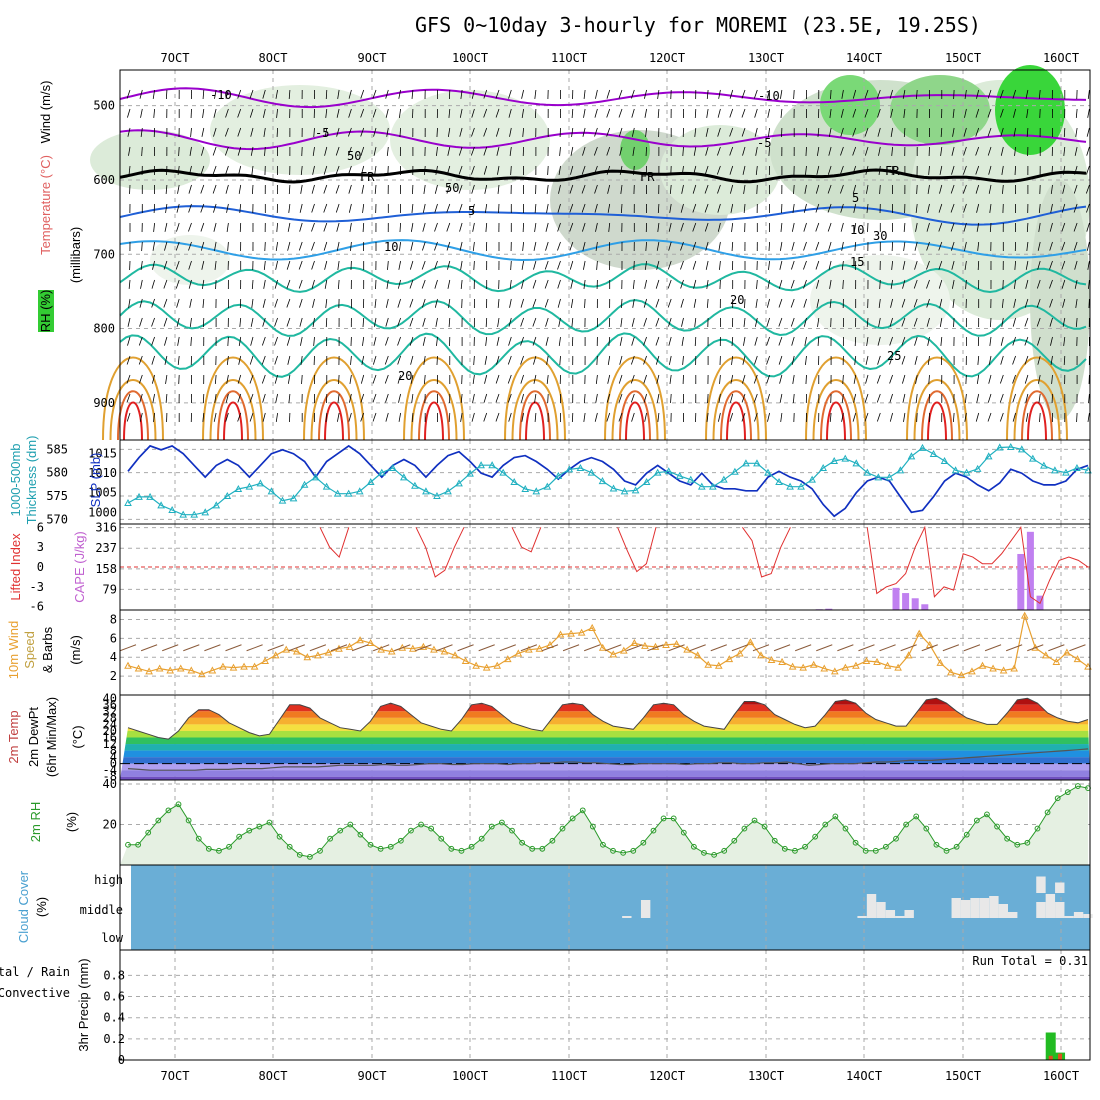  Describe the element at coordinates (102, 473) in the screenshot. I see `y-tick-slp: 1010` at that location.